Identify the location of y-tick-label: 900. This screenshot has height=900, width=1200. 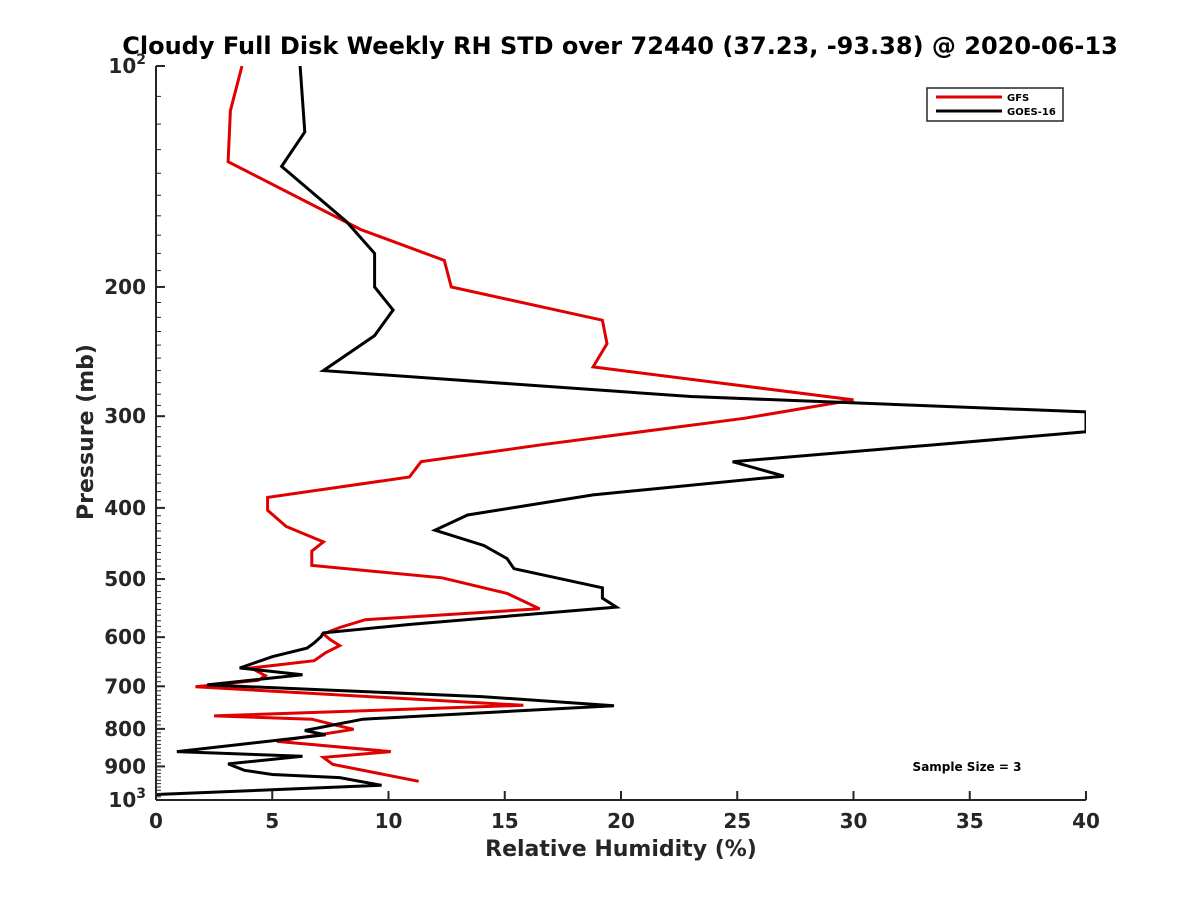
(125, 766).